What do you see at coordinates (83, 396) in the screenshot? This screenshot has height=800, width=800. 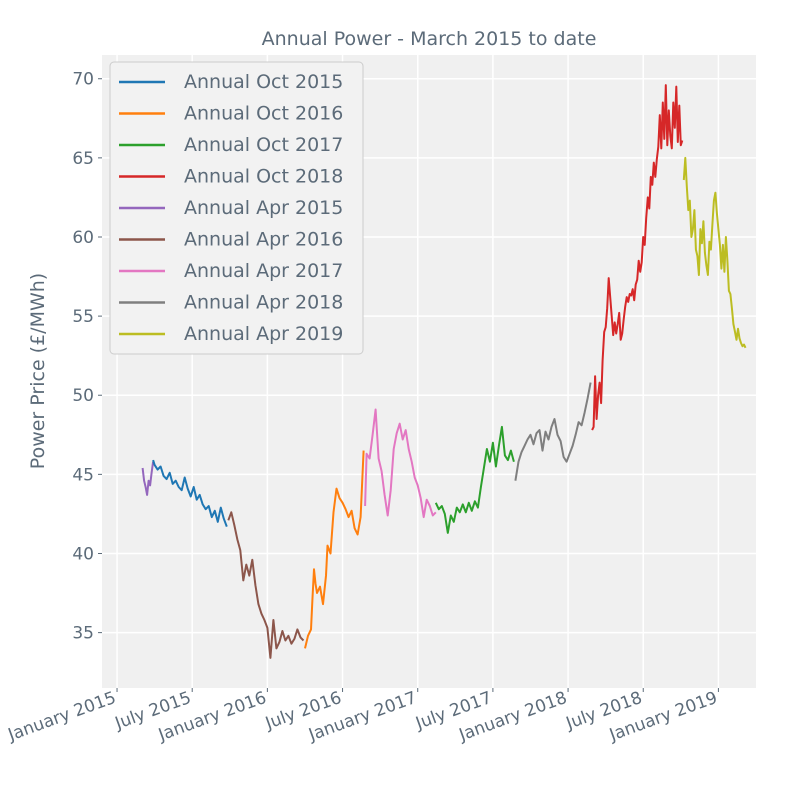 I see `y-tick-label: 50` at bounding box center [83, 396].